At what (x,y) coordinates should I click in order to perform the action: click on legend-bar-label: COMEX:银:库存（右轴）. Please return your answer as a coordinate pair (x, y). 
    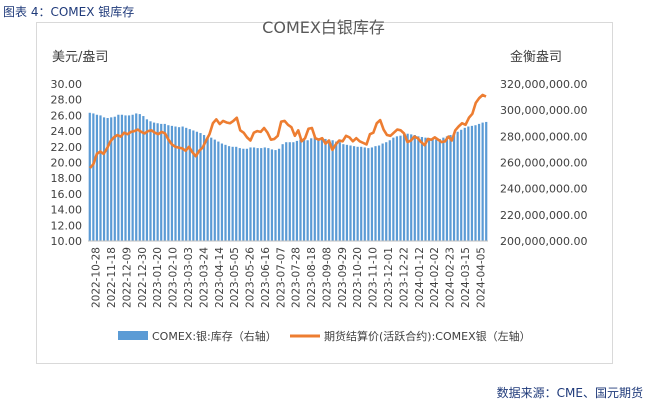
    Looking at the image, I should click on (214, 336).